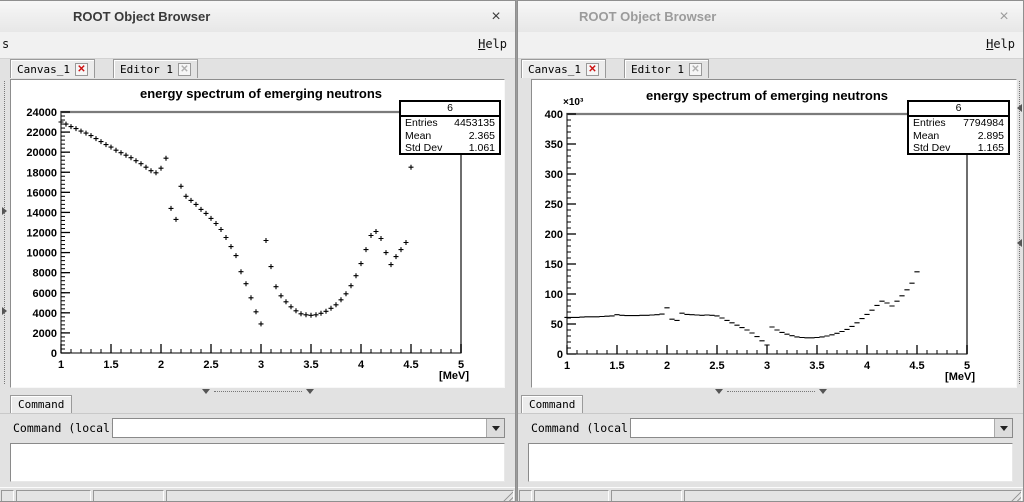 This screenshot has height=502, width=1024. Describe the element at coordinates (41, 213) in the screenshot. I see `svg-text: 14000` at that location.